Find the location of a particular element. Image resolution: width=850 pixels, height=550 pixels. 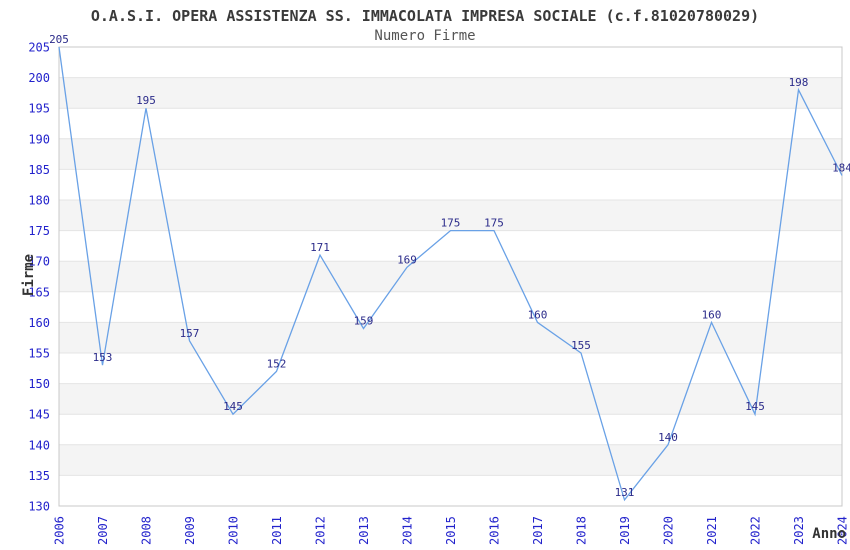

y-tick-label: 205 is located at coordinates (39, 48).